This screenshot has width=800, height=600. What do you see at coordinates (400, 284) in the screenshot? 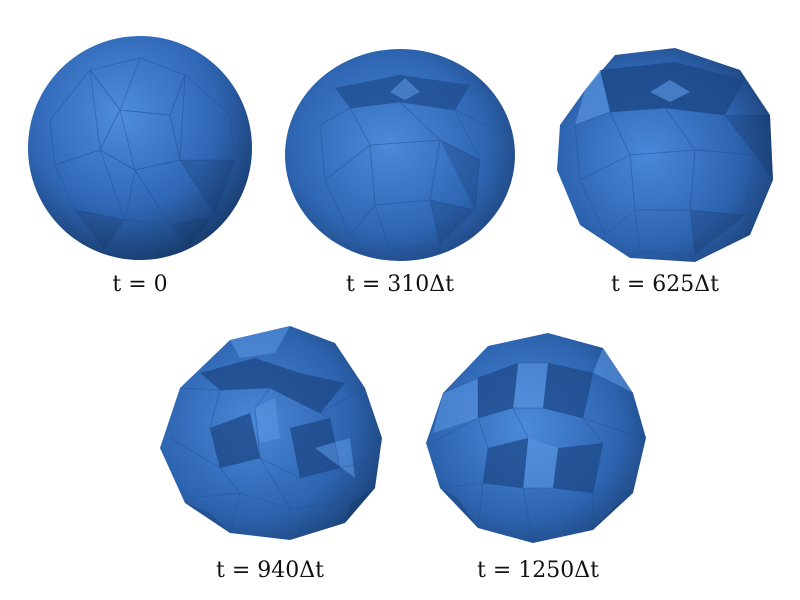
I see `panel-caption: t = 310Δt` at bounding box center [400, 284].